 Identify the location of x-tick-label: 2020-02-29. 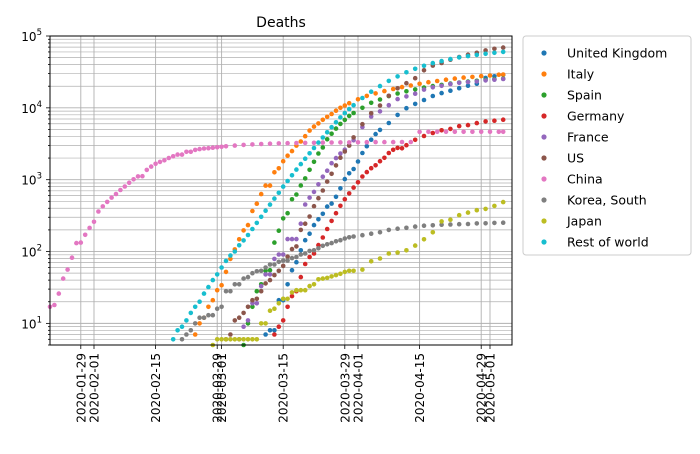
(218, 388).